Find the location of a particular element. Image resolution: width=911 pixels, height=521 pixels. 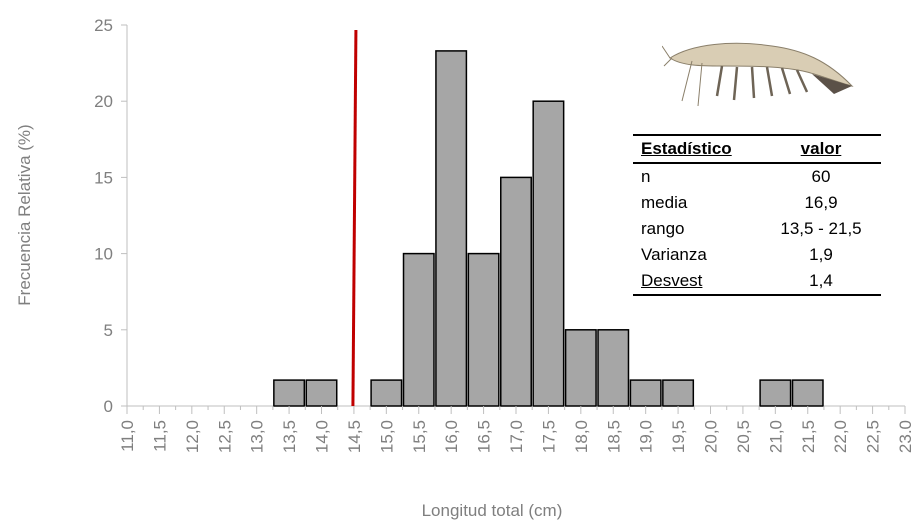

x-tick-label: 22,5 is located at coordinates (873, 436).